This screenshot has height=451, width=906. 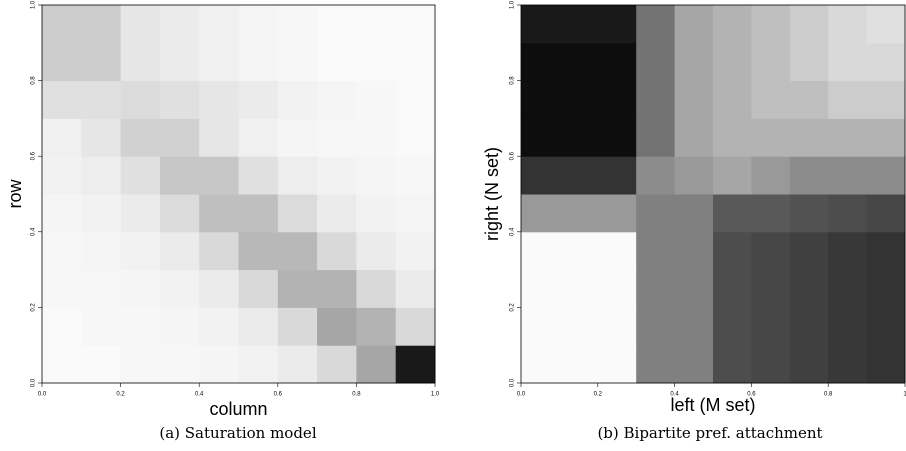 What do you see at coordinates (904, 395) in the screenshot?
I see `x-tick-label: 1` at bounding box center [904, 395].